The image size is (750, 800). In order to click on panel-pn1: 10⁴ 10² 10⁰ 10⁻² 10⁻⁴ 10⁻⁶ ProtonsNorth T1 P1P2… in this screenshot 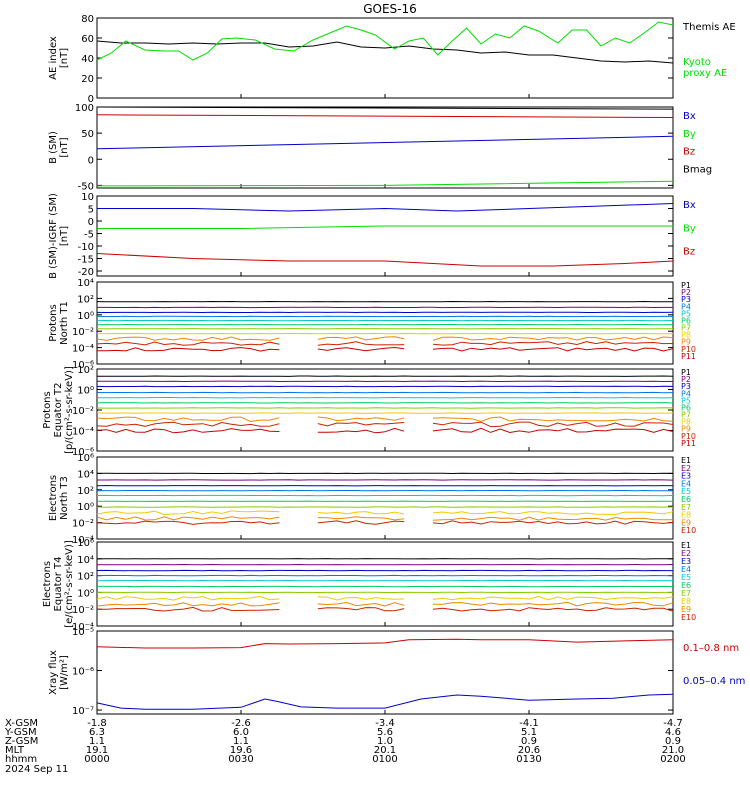, I will do `click(372, 324)`.